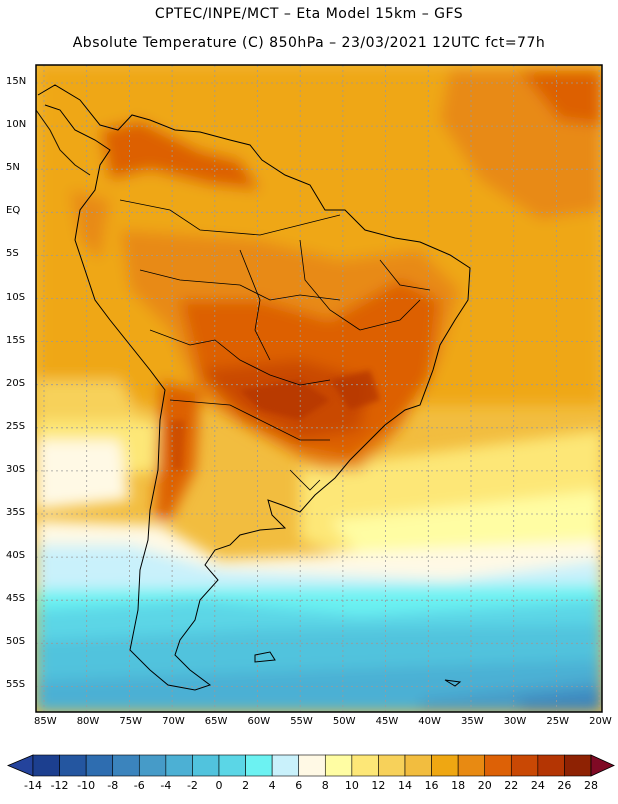  What do you see at coordinates (173, 721) in the screenshot?
I see `lon-tick-label: 70W` at bounding box center [173, 721].